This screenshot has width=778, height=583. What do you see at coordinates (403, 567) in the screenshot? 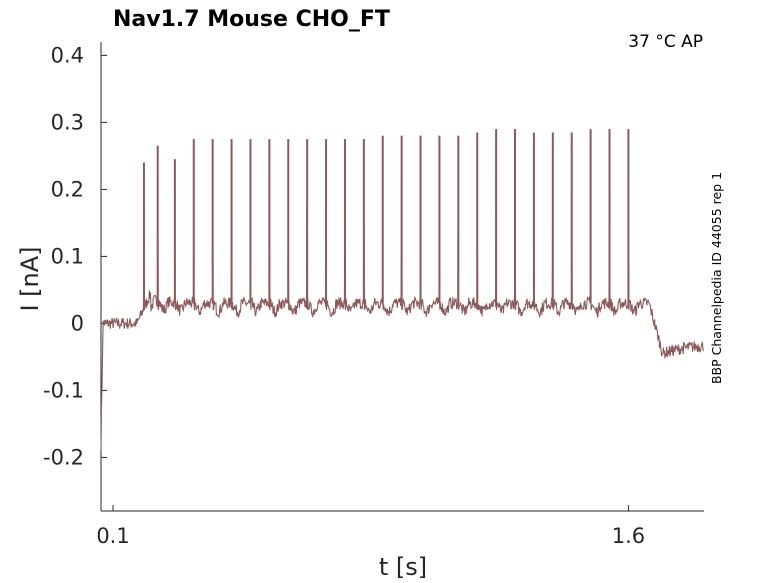
I see `x-axis-label: t [s]` at bounding box center [403, 567].